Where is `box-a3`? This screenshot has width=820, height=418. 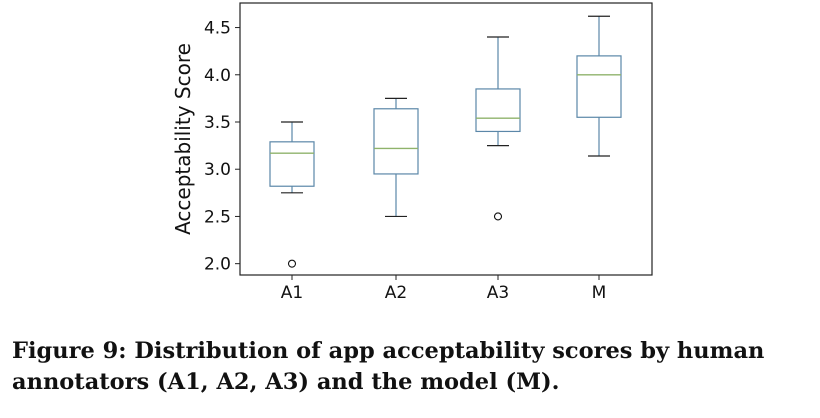 box-a3 is located at coordinates (498, 110).